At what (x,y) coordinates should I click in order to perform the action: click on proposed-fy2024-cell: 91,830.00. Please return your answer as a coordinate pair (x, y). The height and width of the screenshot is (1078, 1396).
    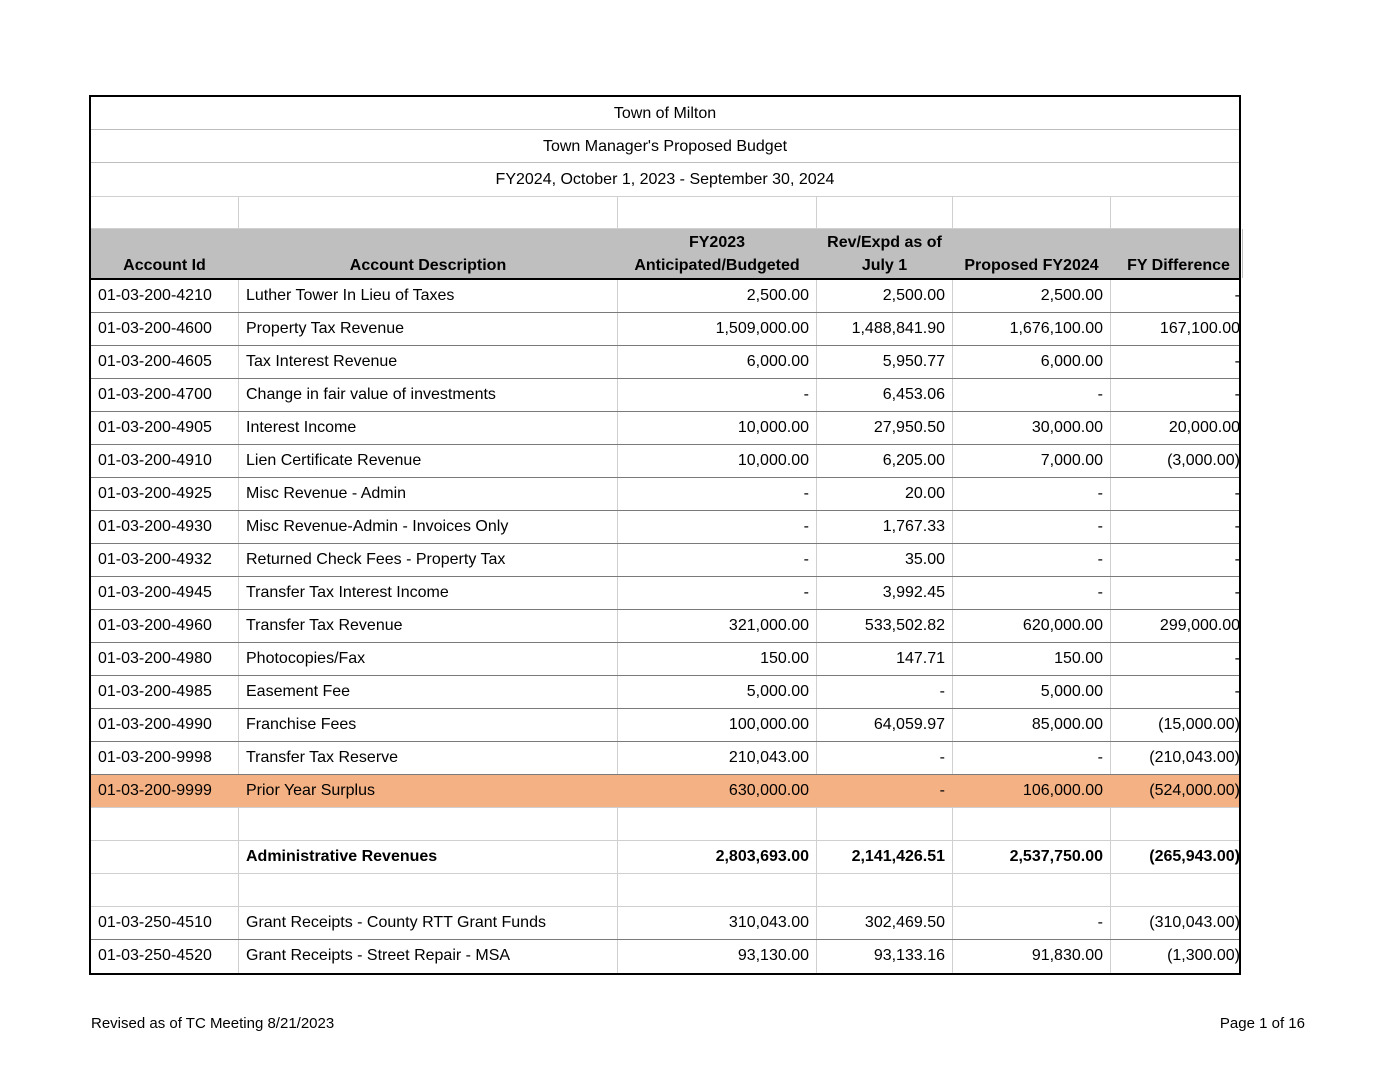
    Looking at the image, I should click on (1032, 956).